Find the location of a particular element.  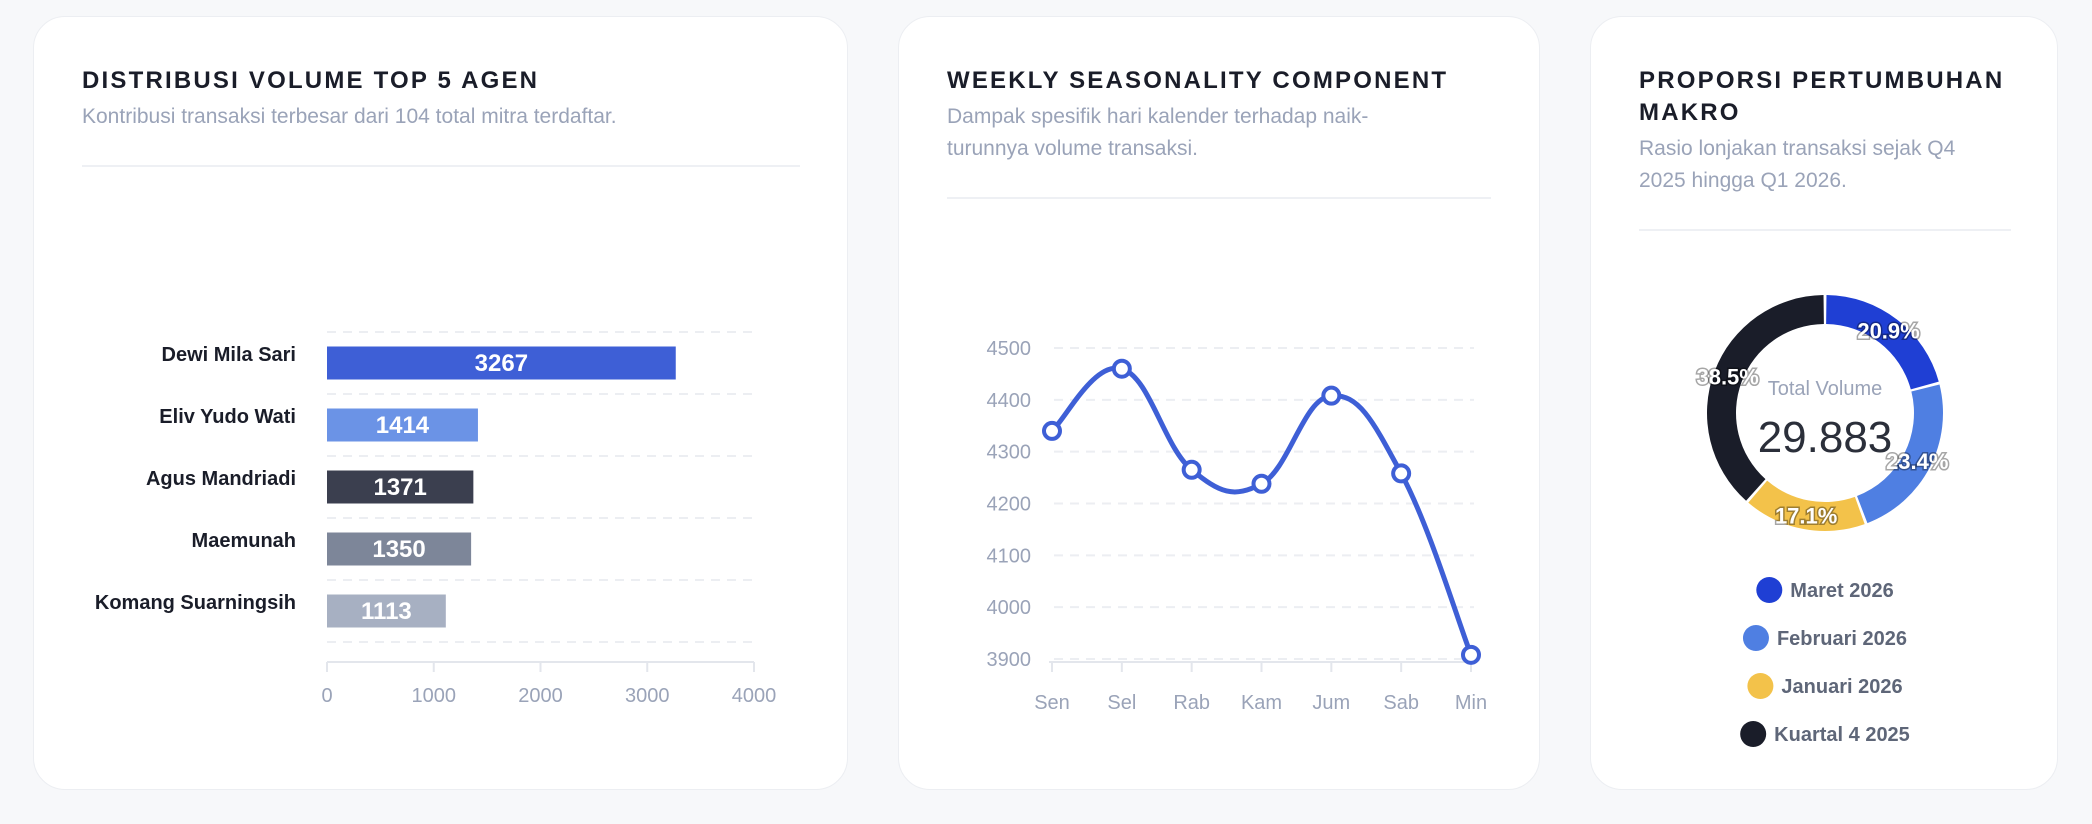

donut-legend-label: Januari 2026 is located at coordinates (1841, 687).